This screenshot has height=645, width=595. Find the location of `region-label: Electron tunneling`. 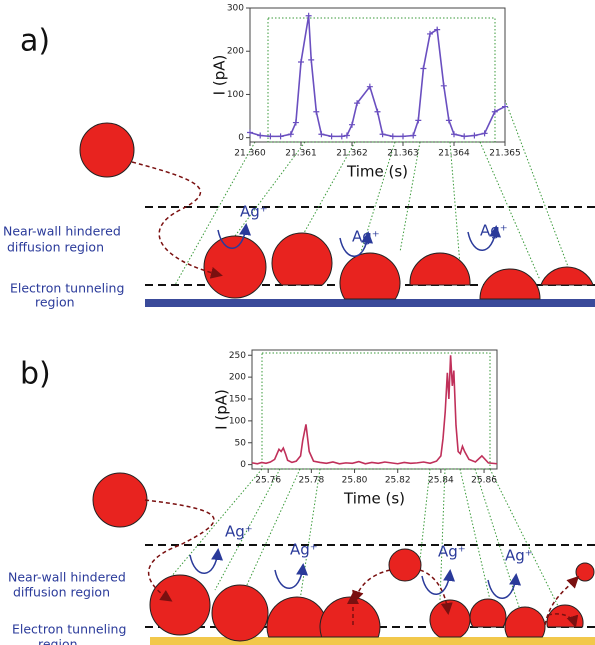

region-label: Electron tunneling is located at coordinates (69, 629).